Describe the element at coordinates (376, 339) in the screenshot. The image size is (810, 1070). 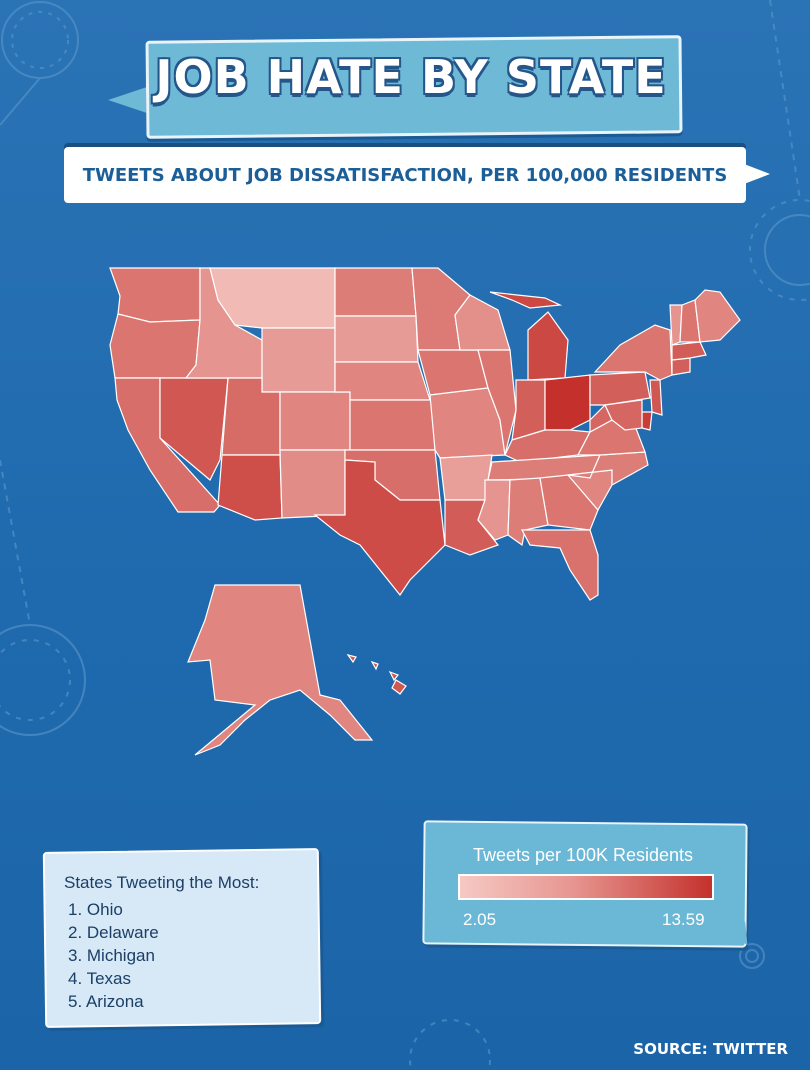
I see `state-sd` at that location.